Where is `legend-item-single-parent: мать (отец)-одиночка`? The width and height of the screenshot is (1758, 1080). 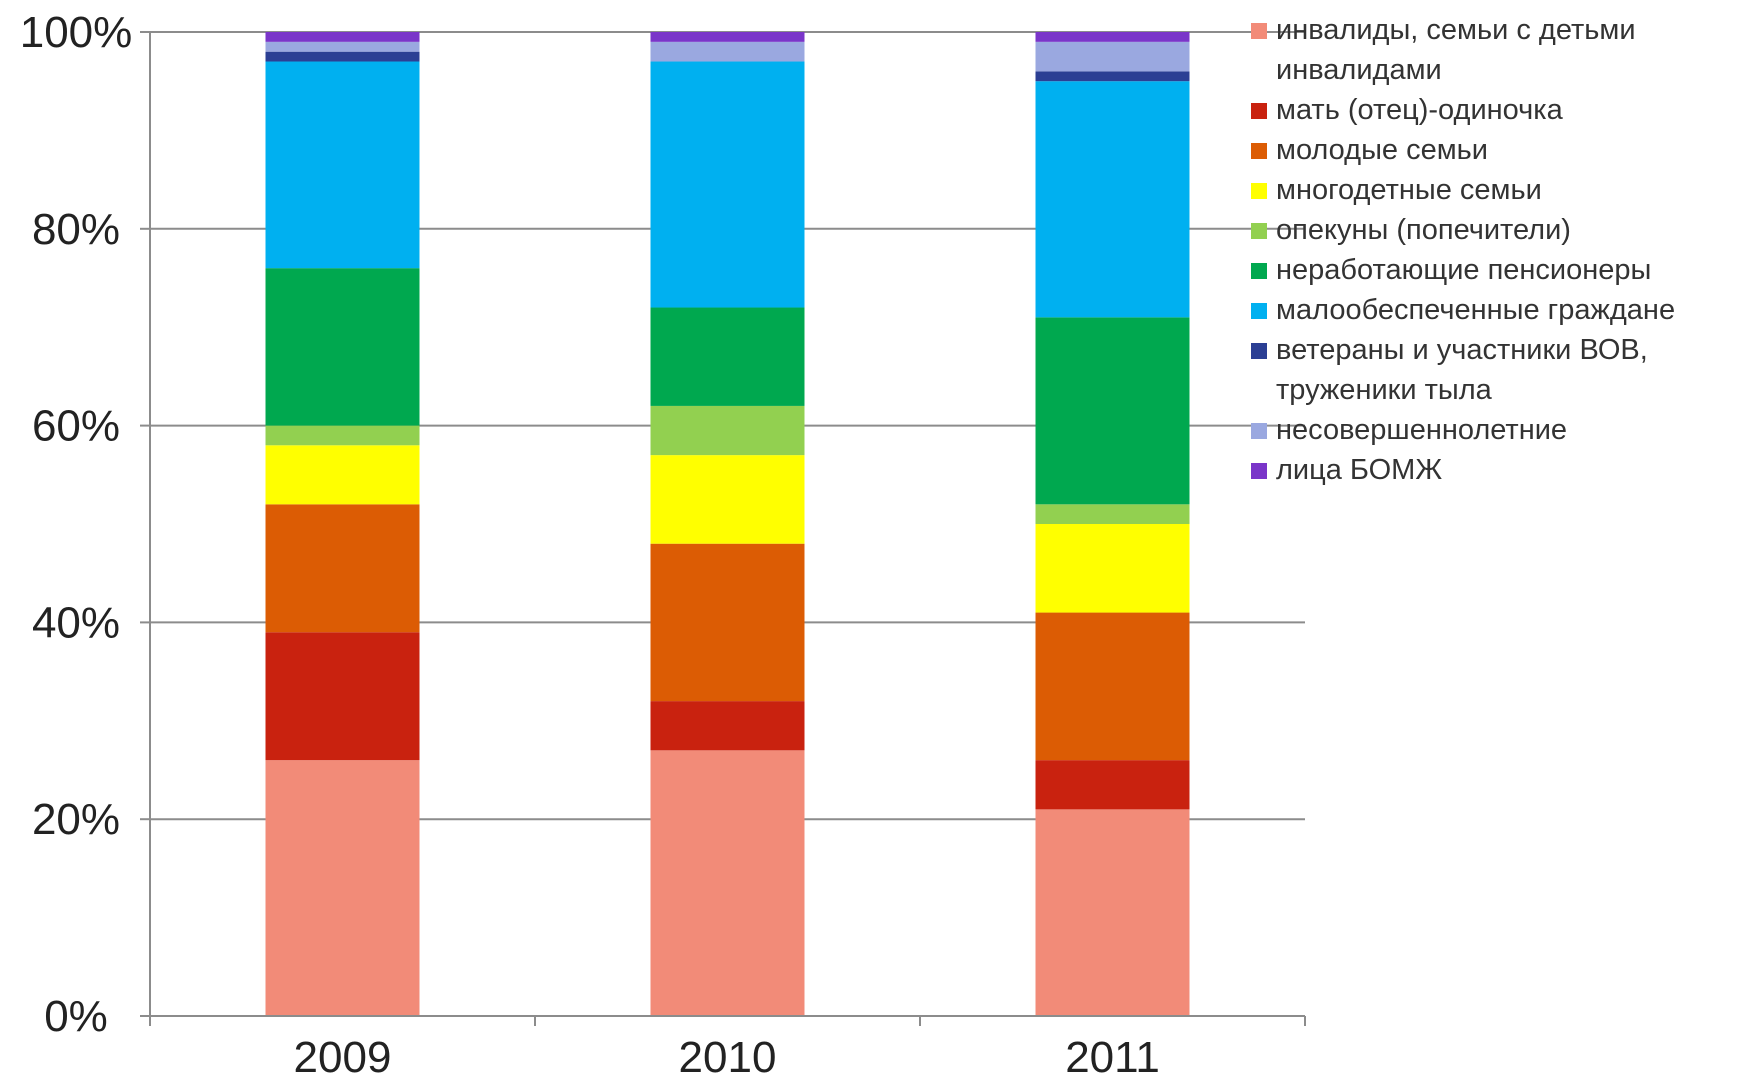 legend-item-single-parent: мать (отец)-одиночка is located at coordinates (1503, 110).